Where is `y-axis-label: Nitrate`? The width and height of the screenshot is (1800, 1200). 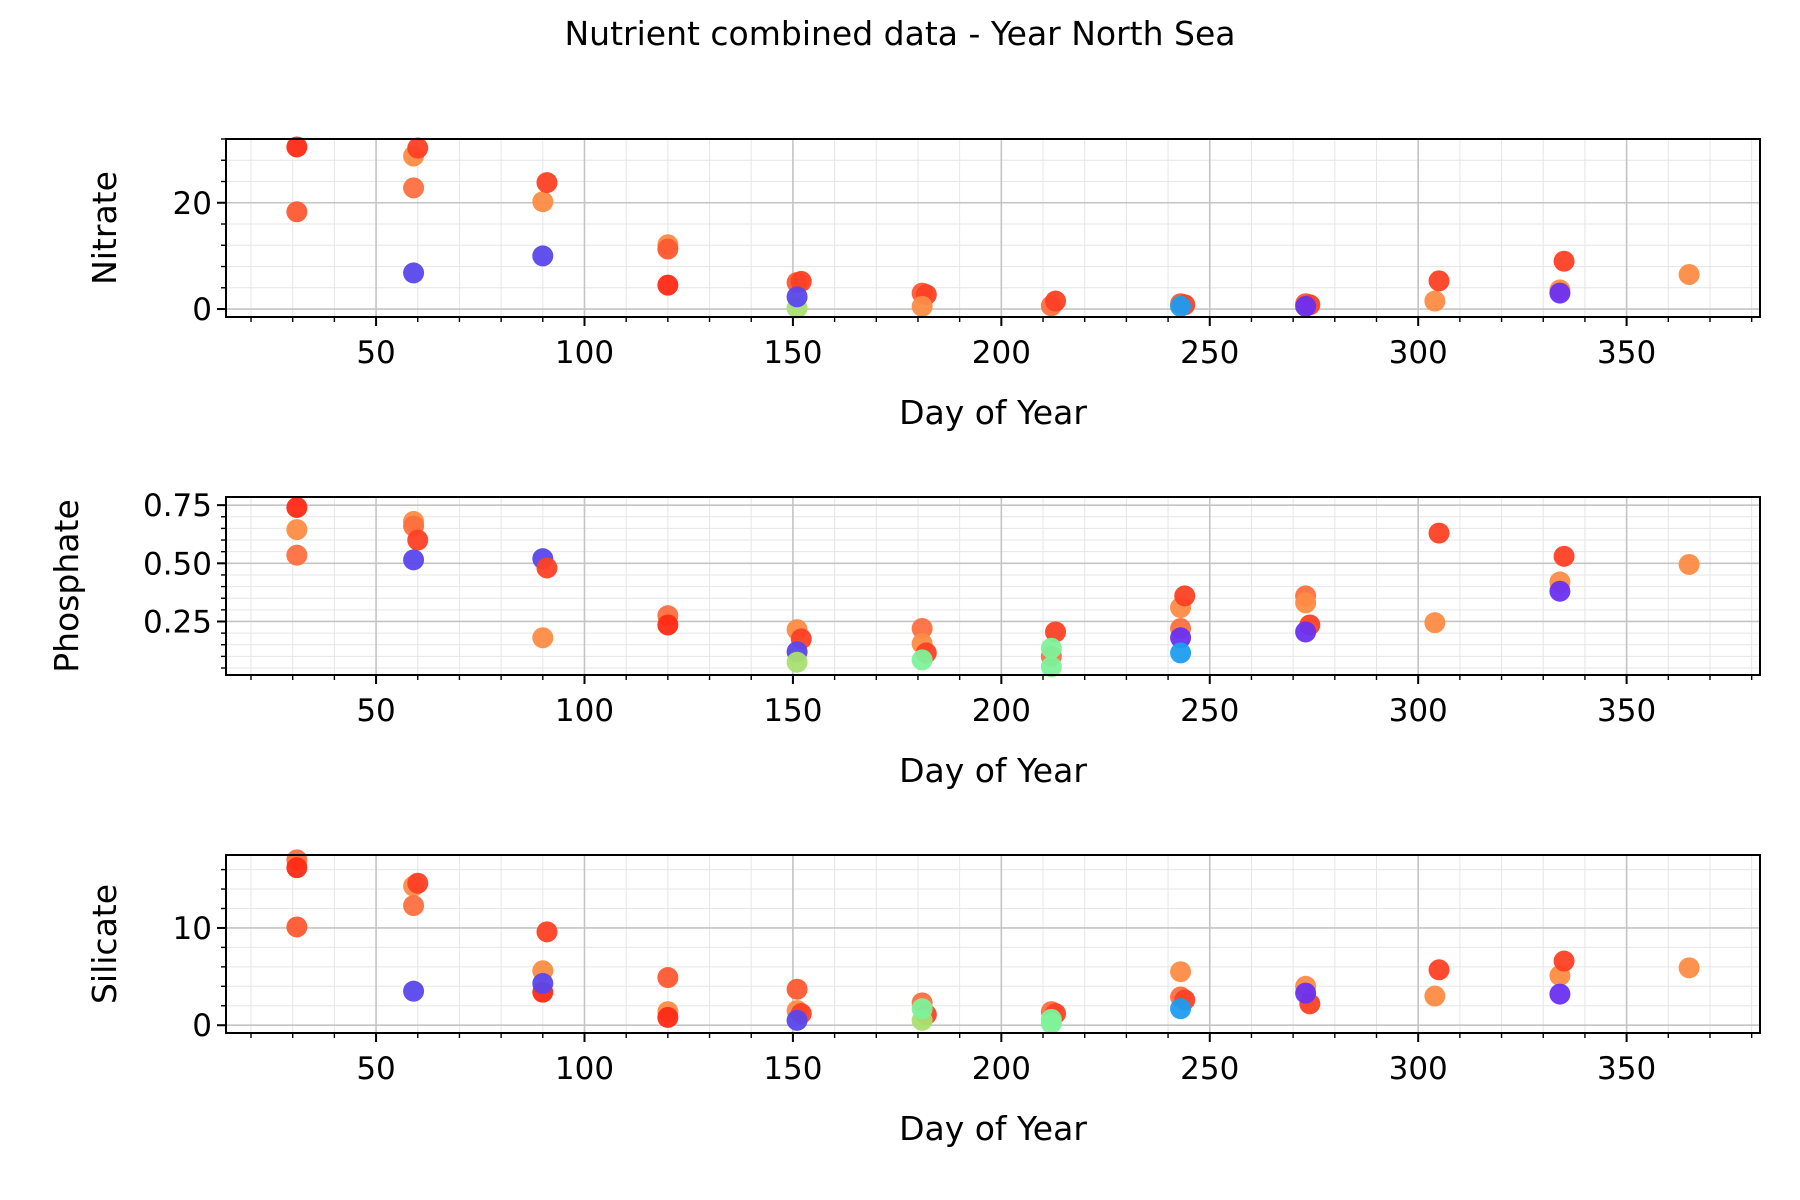
y-axis-label: Nitrate is located at coordinates (104, 228).